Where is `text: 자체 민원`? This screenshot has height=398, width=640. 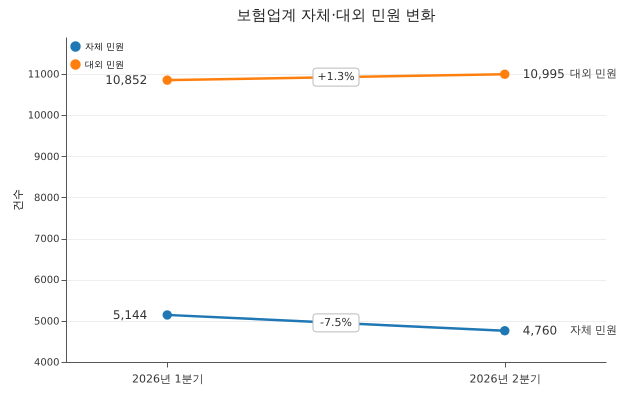 text: 자체 민원 is located at coordinates (594, 330).